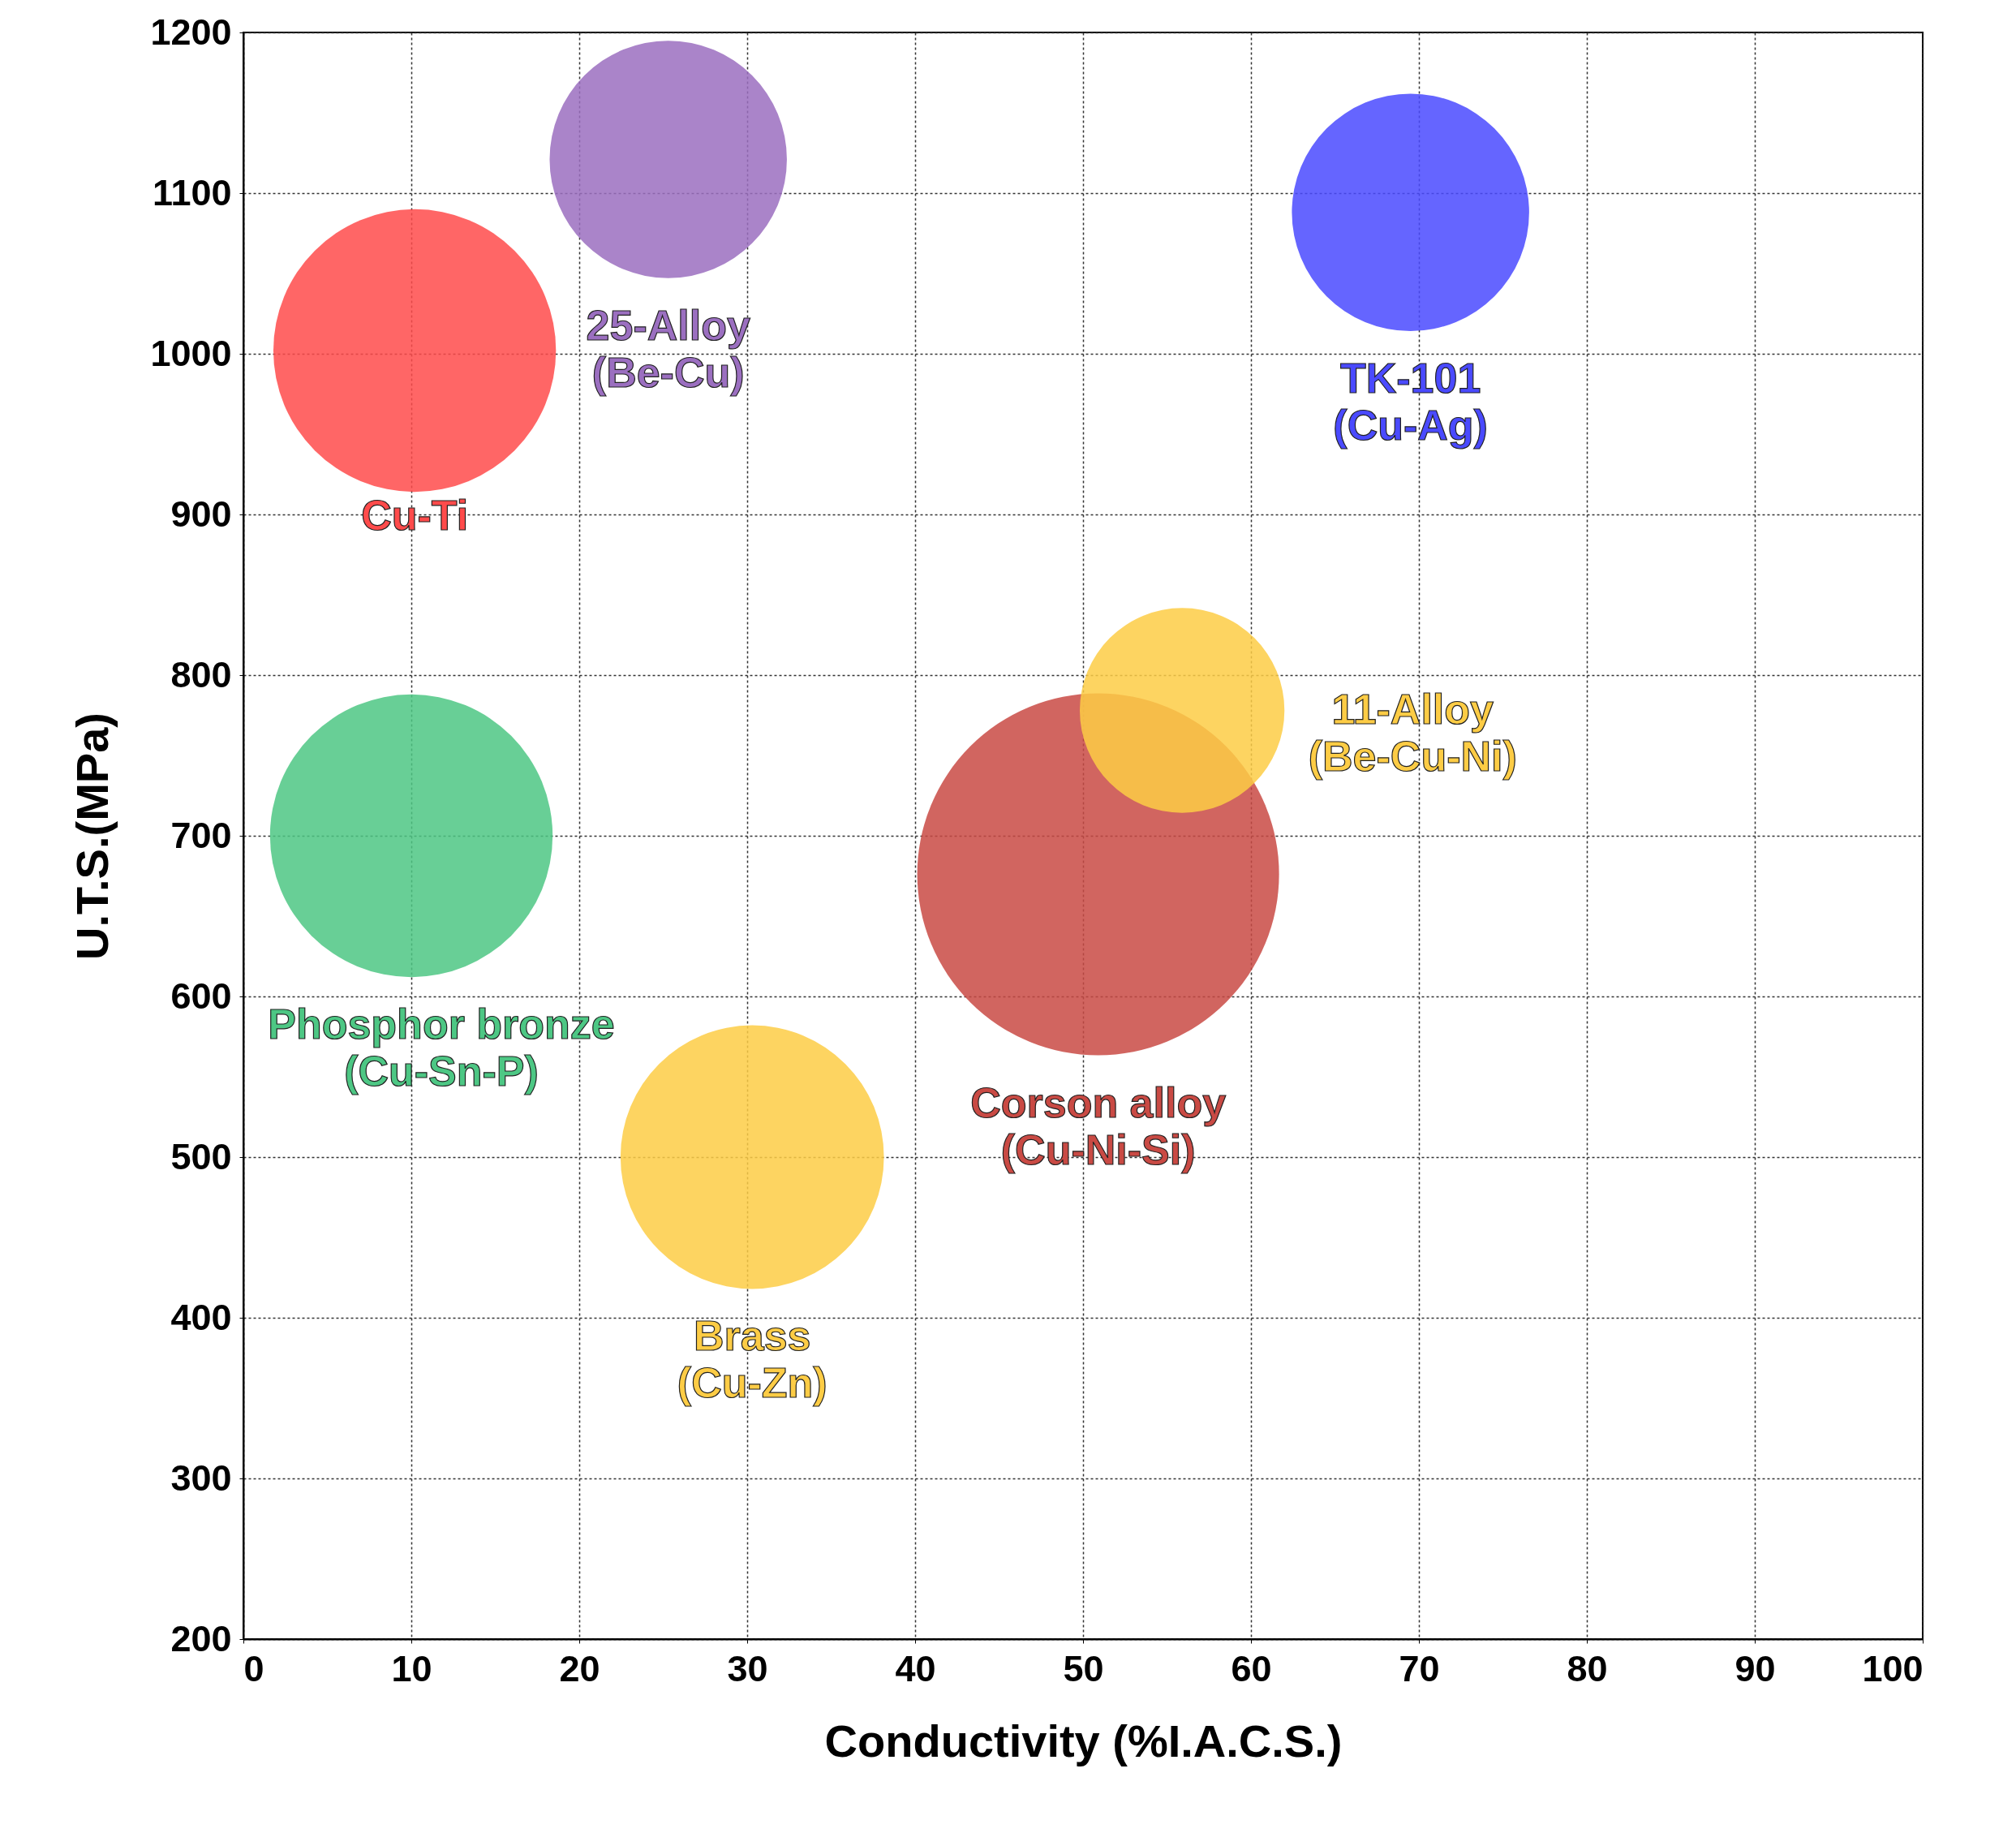  What do you see at coordinates (201, 674) in the screenshot?
I see `y-tick-label: 800` at bounding box center [201, 674].